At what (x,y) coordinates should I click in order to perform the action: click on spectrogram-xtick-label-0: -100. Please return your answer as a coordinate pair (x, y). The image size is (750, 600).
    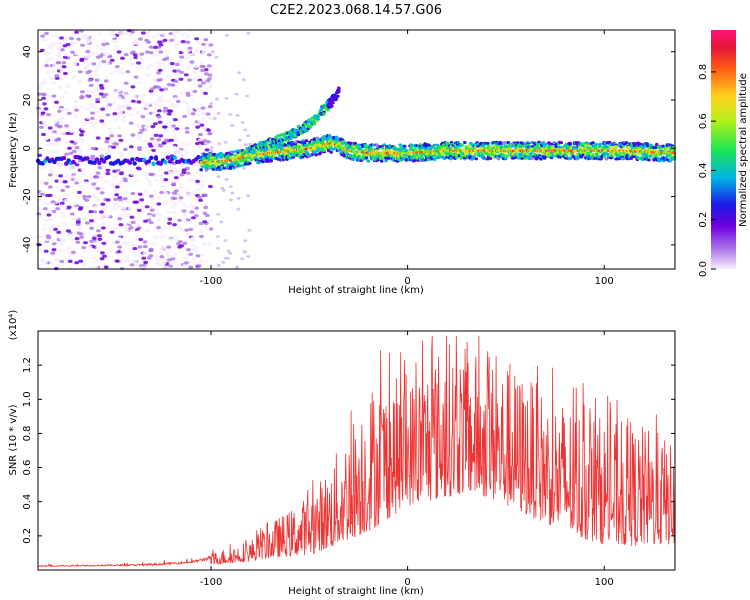
    Looking at the image, I should click on (211, 281).